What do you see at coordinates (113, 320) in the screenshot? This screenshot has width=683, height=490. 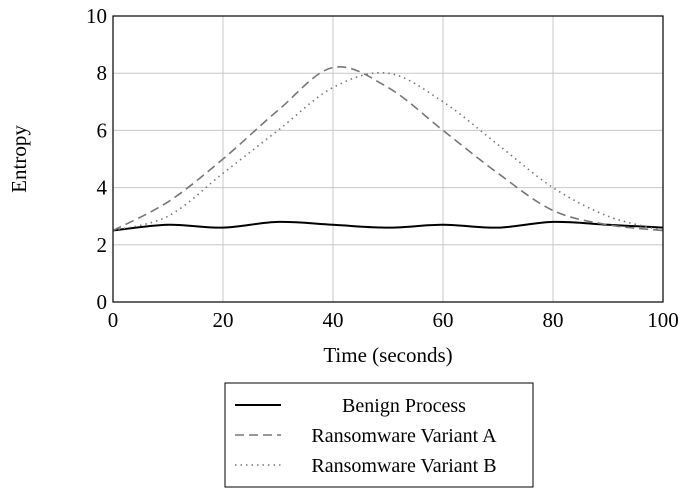 I see `x-tick-label: 0` at bounding box center [113, 320].